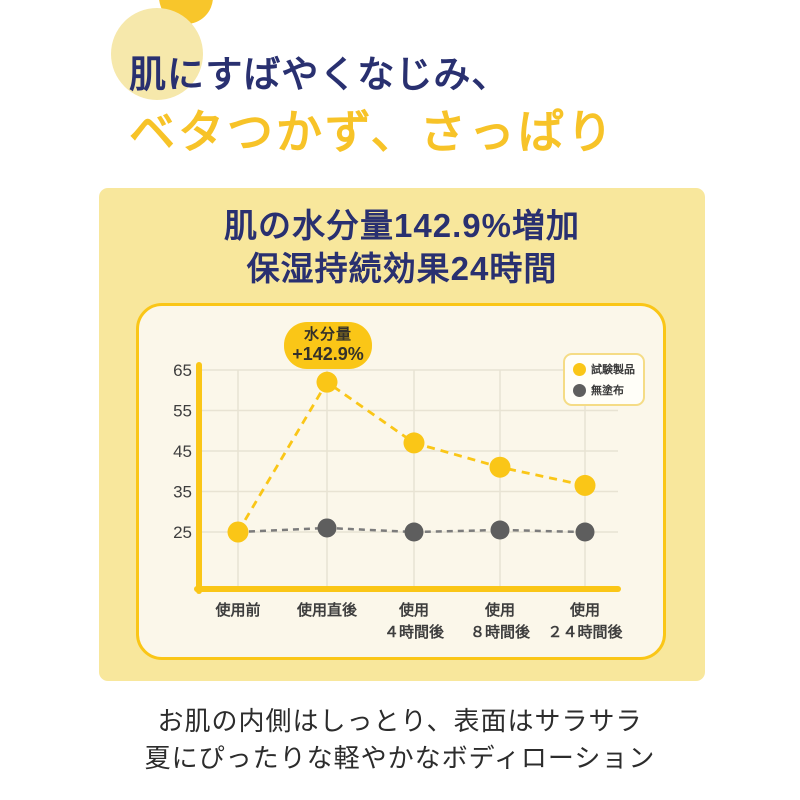 This screenshot has width=800, height=800. Describe the element at coordinates (579, 369) in the screenshot. I see `legend-swatch-product-icon` at that location.